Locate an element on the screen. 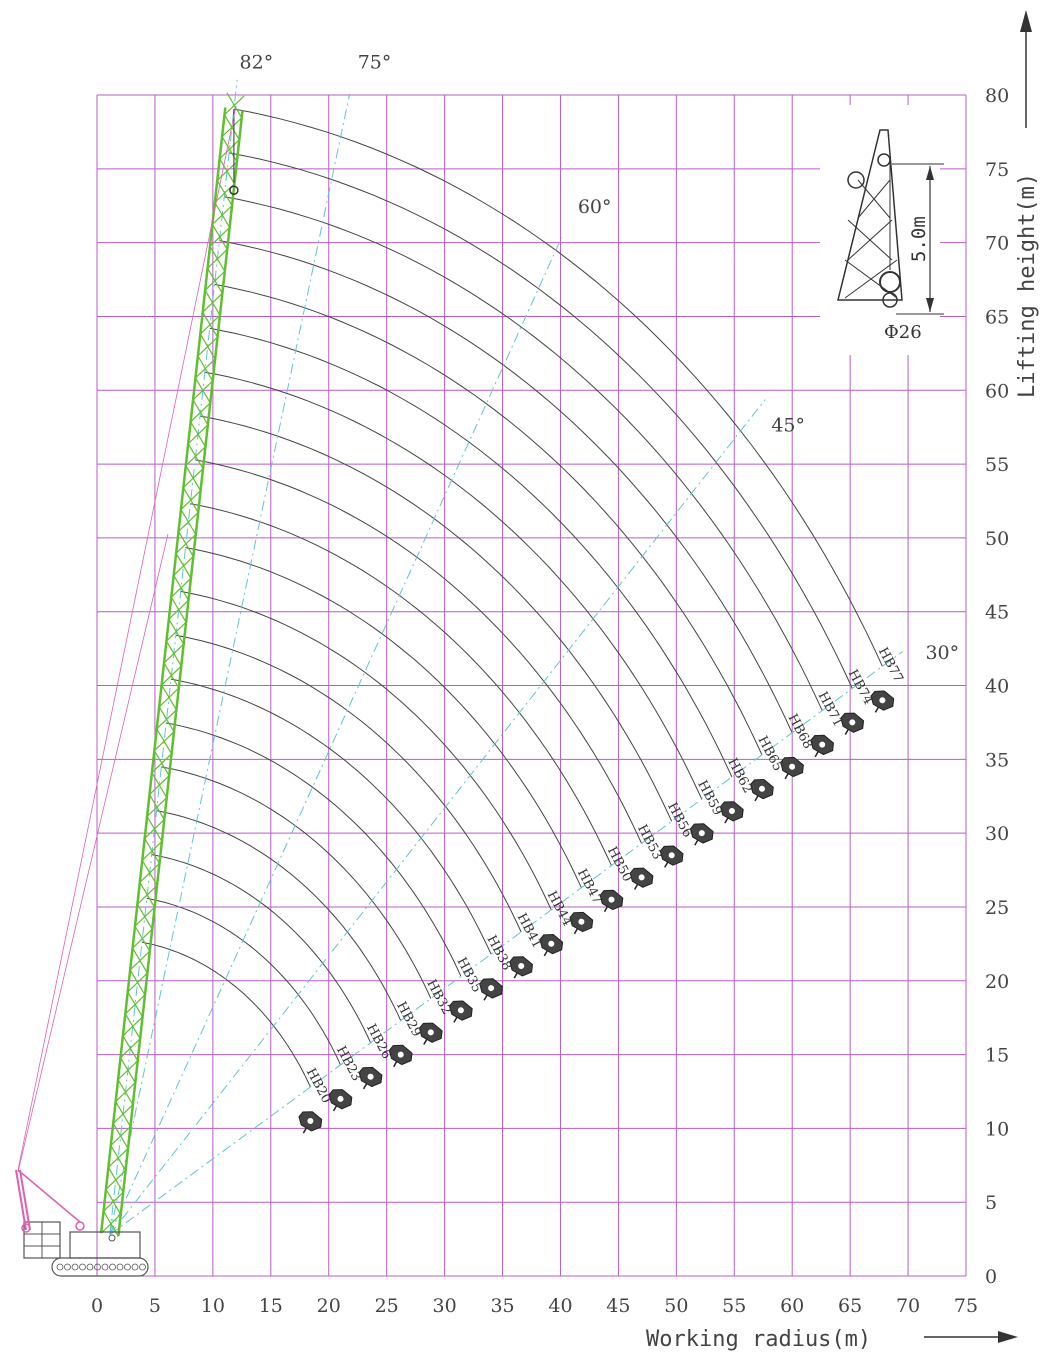 This screenshot has width=1044, height=1357. boom-length-label: HB56 is located at coordinates (679, 820).